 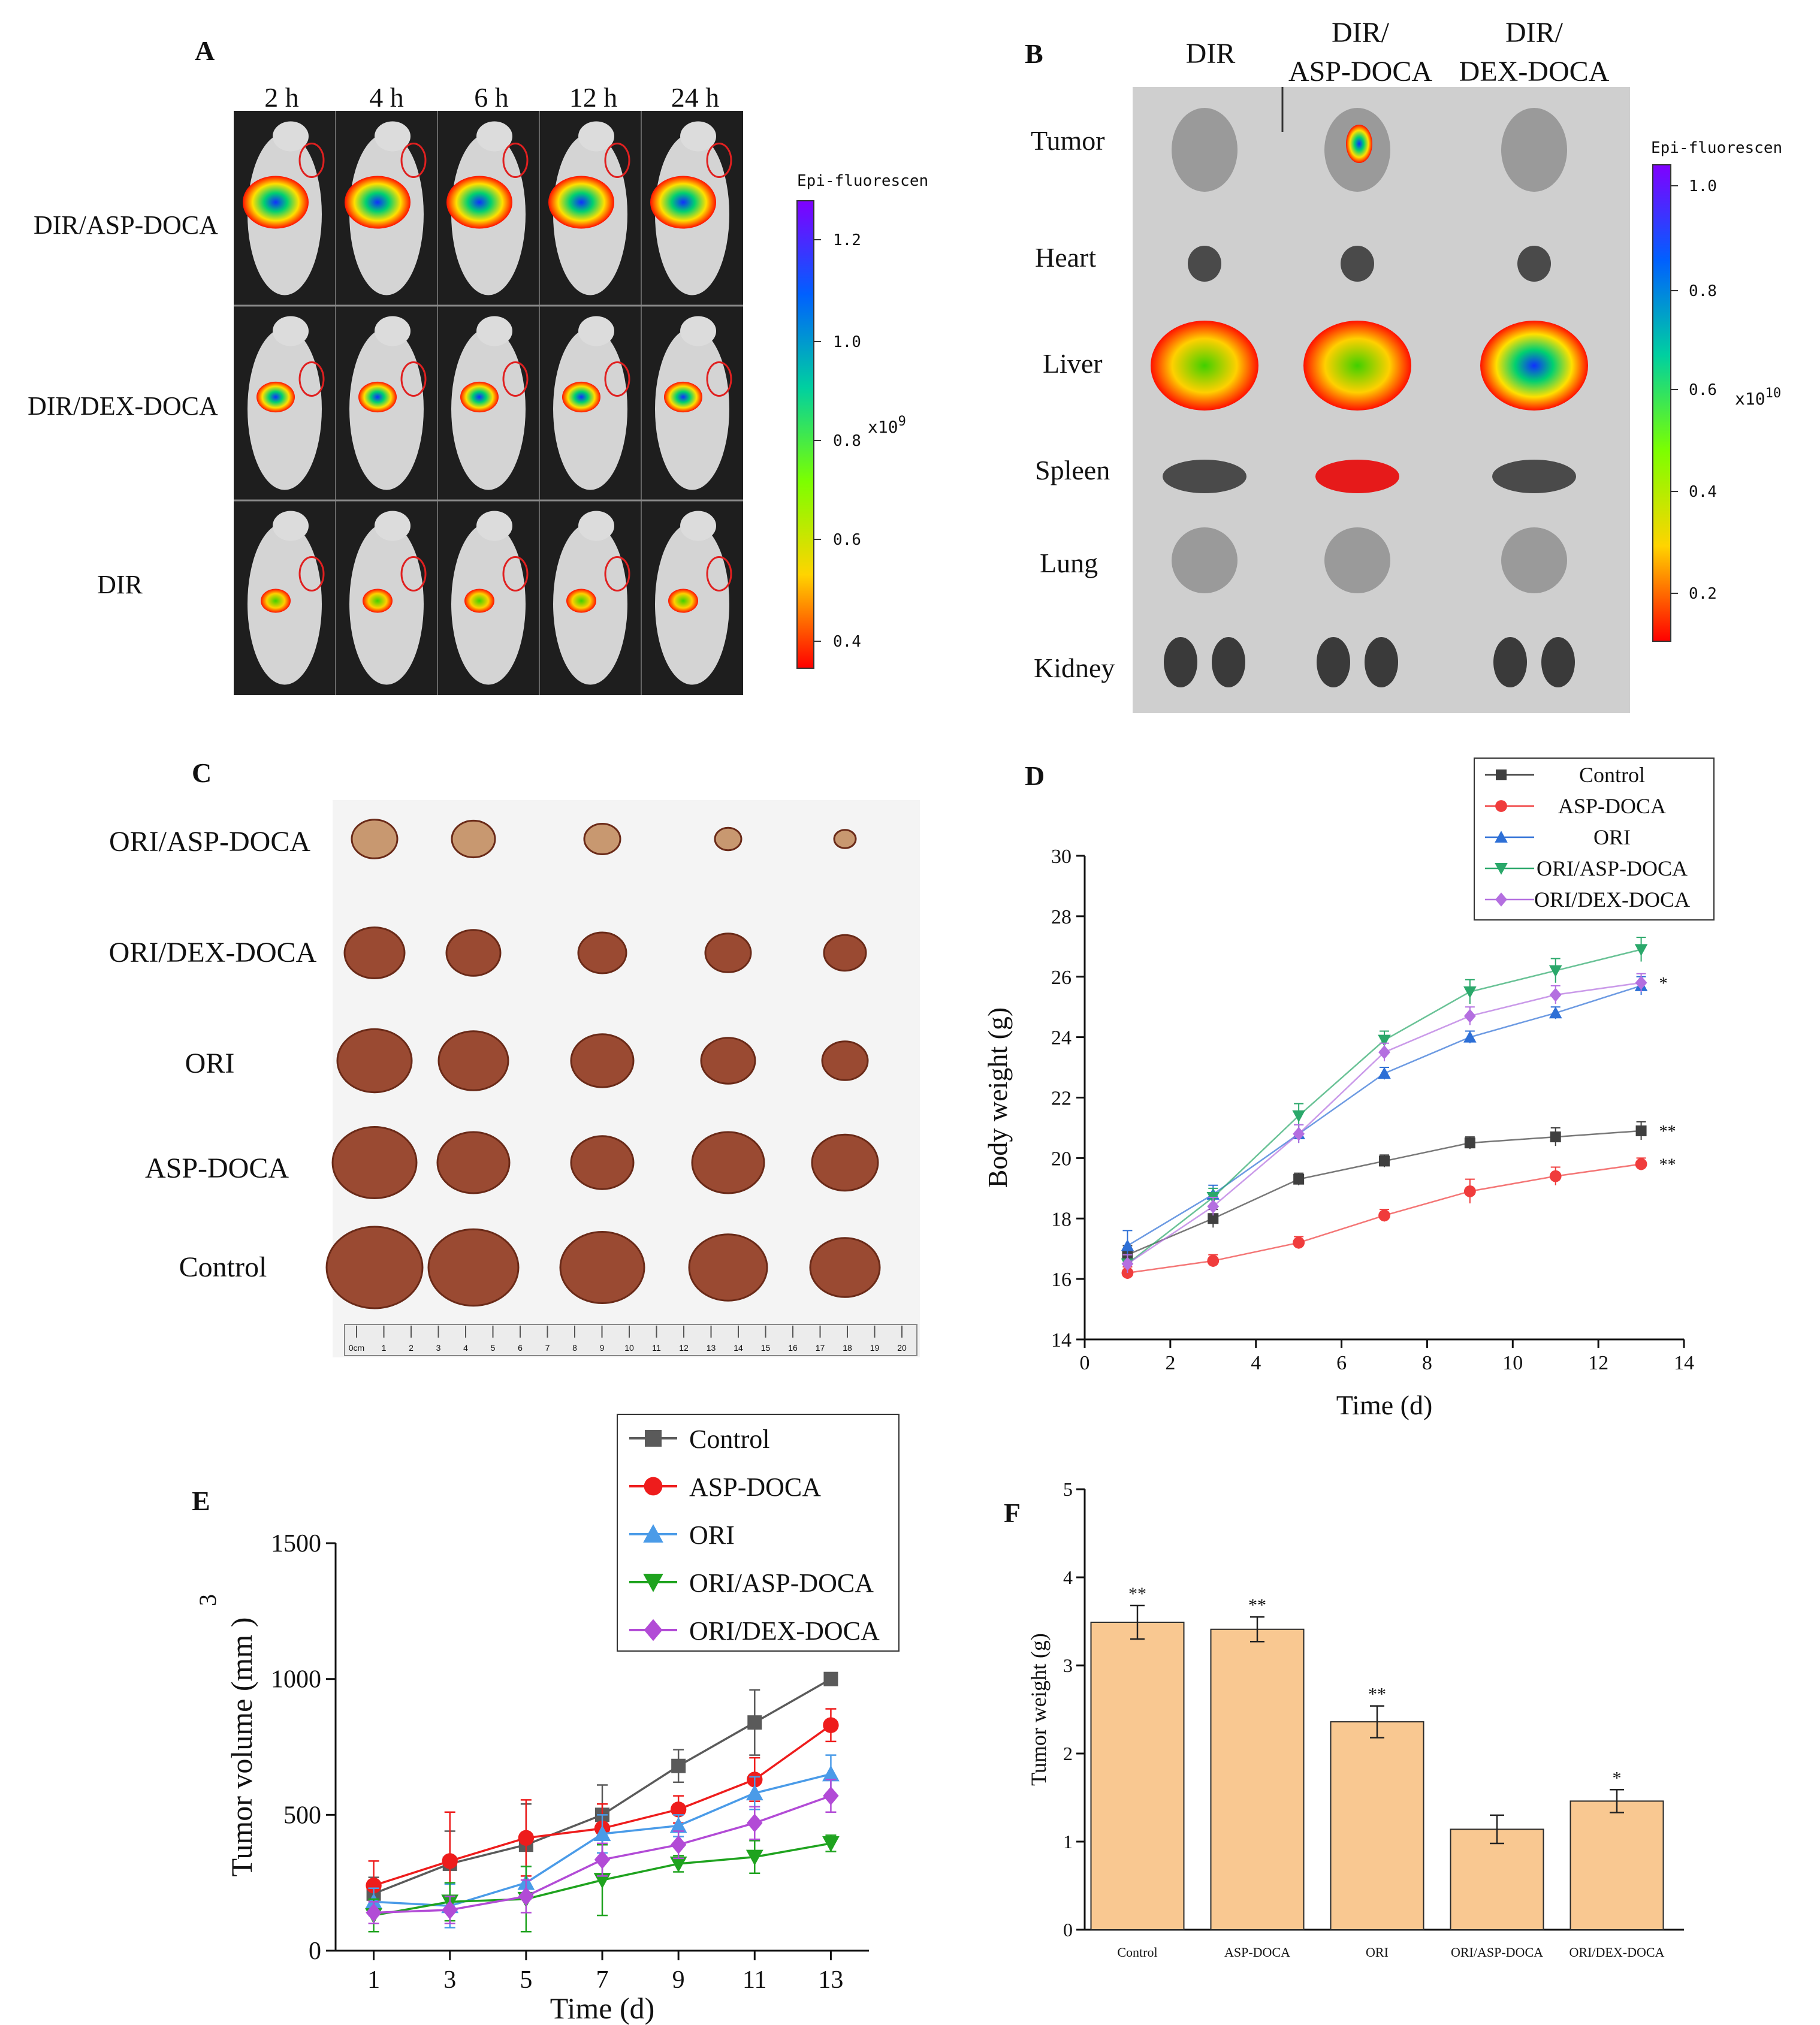 What do you see at coordinates (1039, 1709) in the screenshot?
I see `y-axis-title: Tumor weight (g)` at bounding box center [1039, 1709].